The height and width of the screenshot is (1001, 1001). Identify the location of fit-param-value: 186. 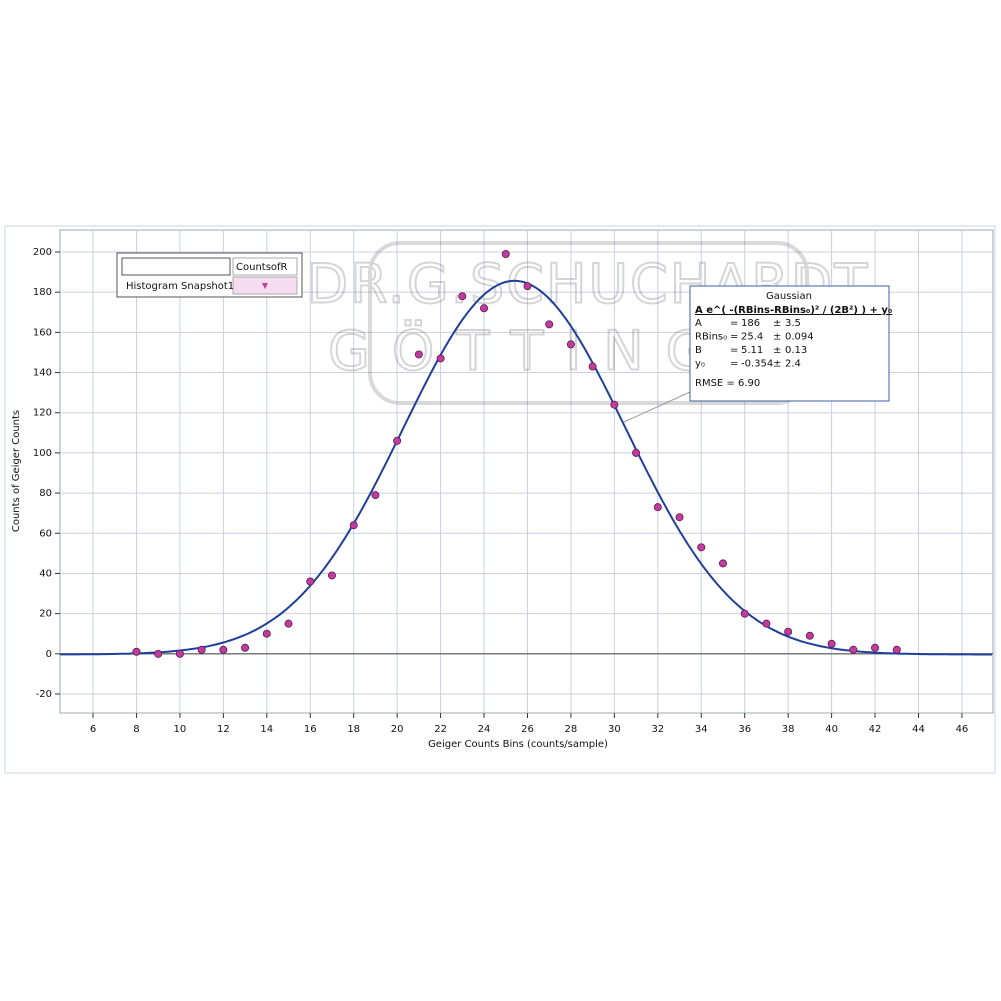
(750, 323).